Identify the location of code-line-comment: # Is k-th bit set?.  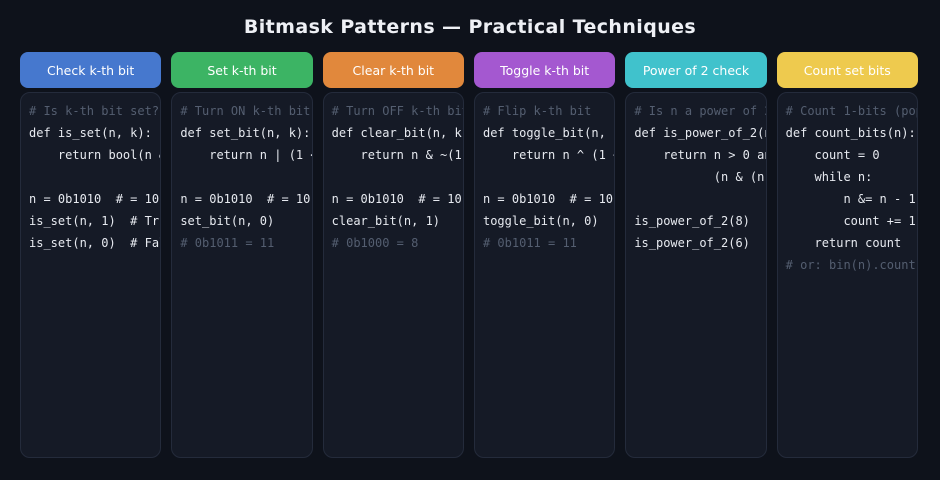
(94, 111).